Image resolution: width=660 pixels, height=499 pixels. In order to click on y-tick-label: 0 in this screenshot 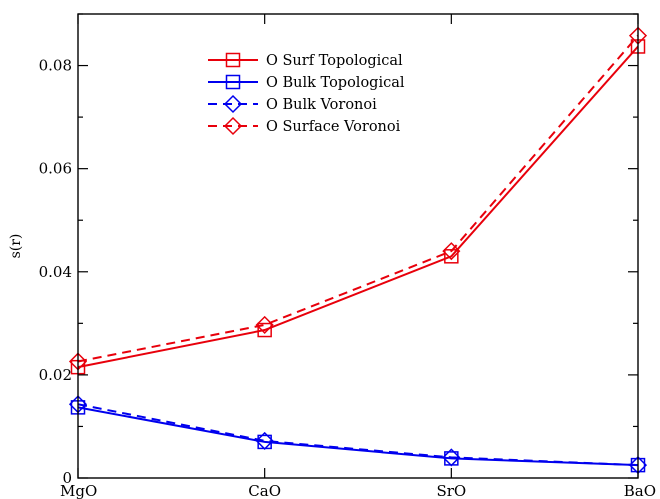, I will do `click(67, 478)`.